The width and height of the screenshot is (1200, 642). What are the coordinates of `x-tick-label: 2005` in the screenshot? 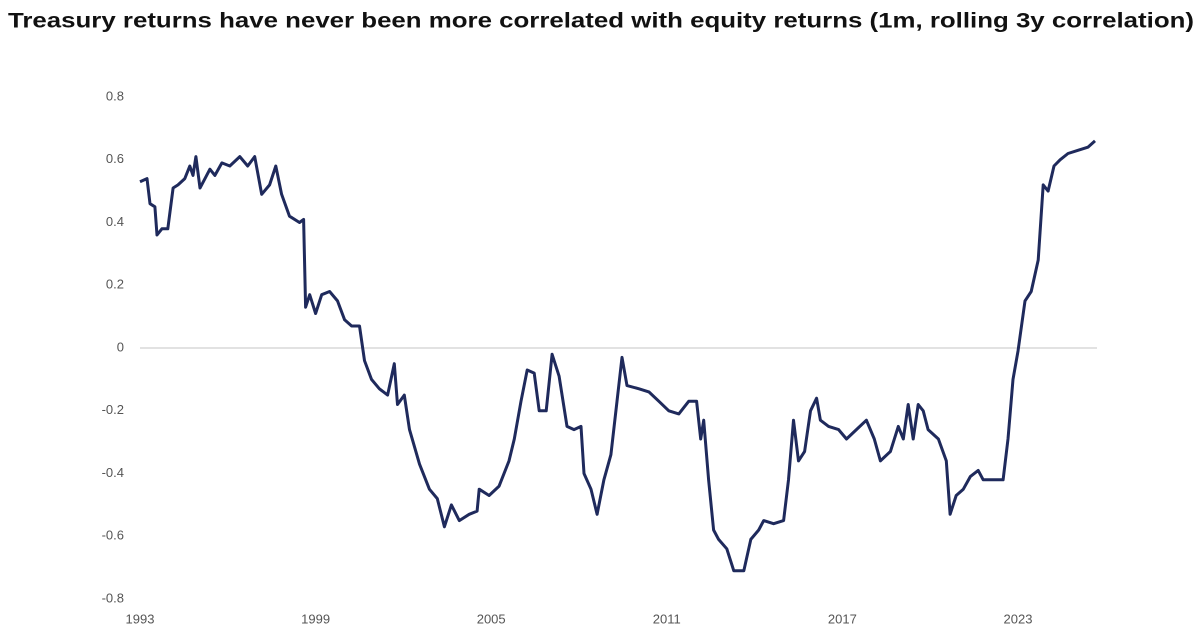 It's located at (491, 618).